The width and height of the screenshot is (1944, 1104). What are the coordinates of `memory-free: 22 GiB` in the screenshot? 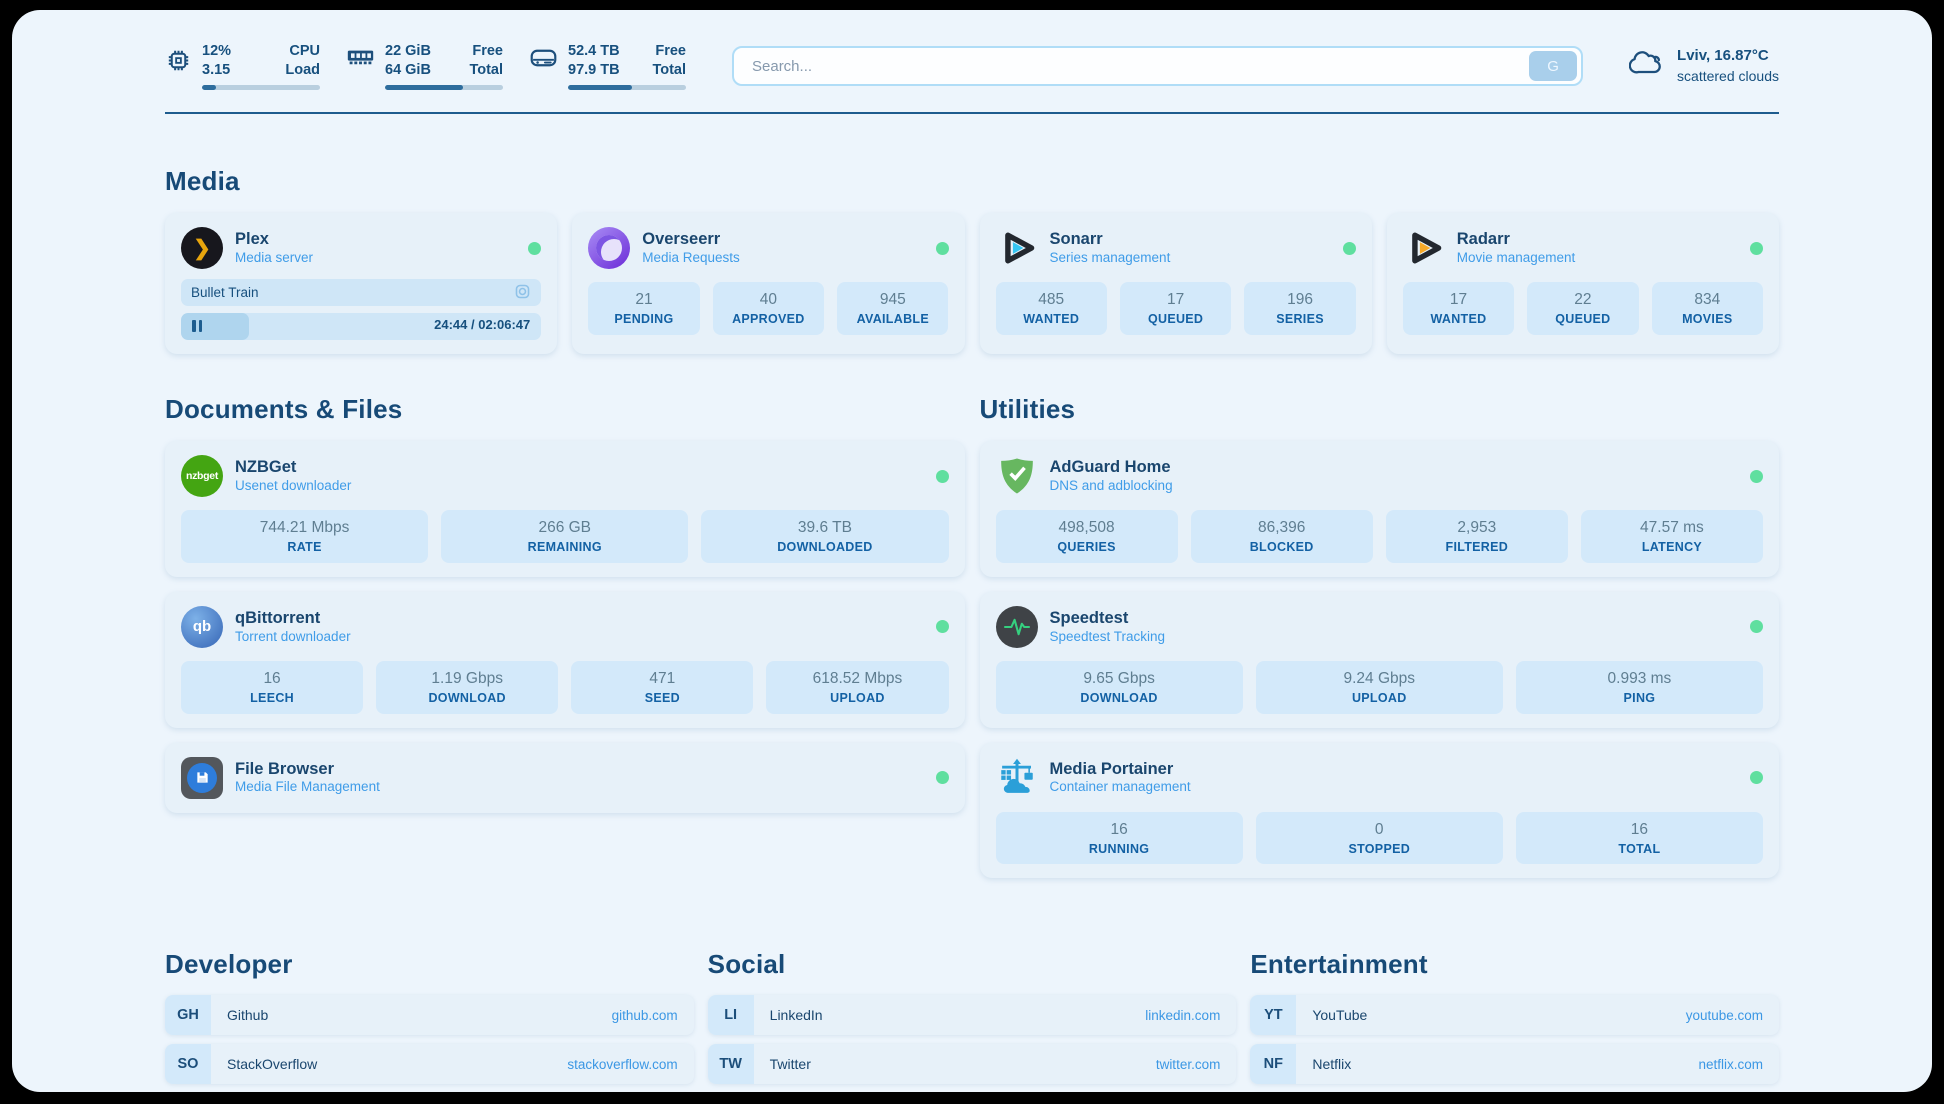 It's located at (408, 51).